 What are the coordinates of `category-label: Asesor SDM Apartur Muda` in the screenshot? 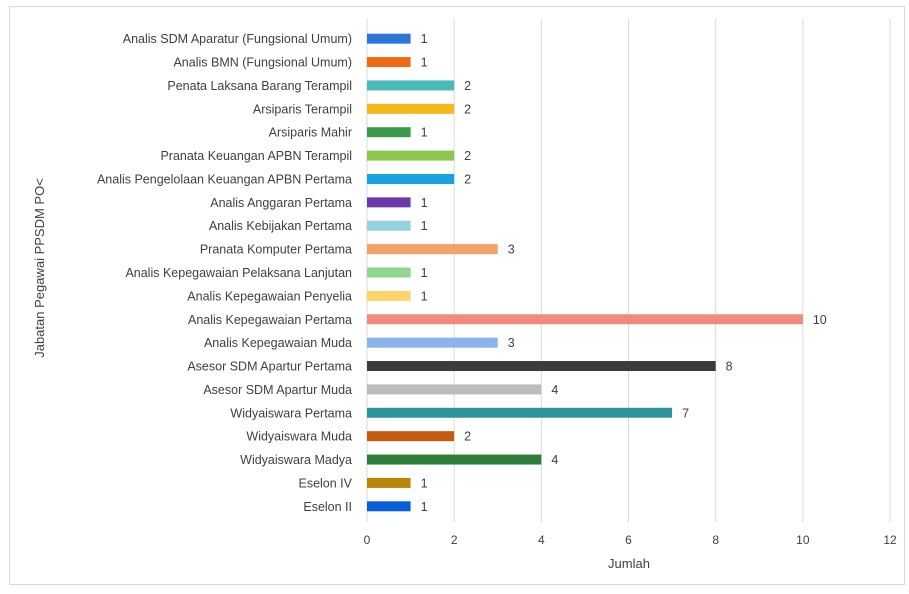 It's located at (277, 390).